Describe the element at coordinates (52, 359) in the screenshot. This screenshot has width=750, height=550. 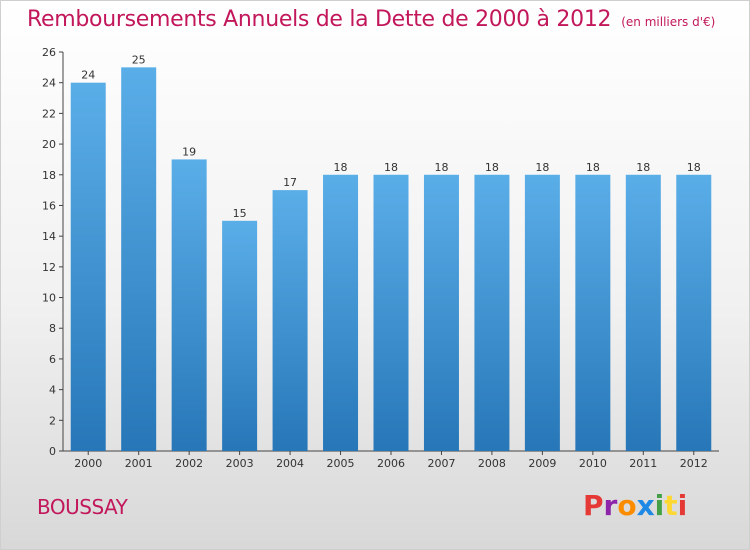
I see `y-tick-label: 6` at that location.